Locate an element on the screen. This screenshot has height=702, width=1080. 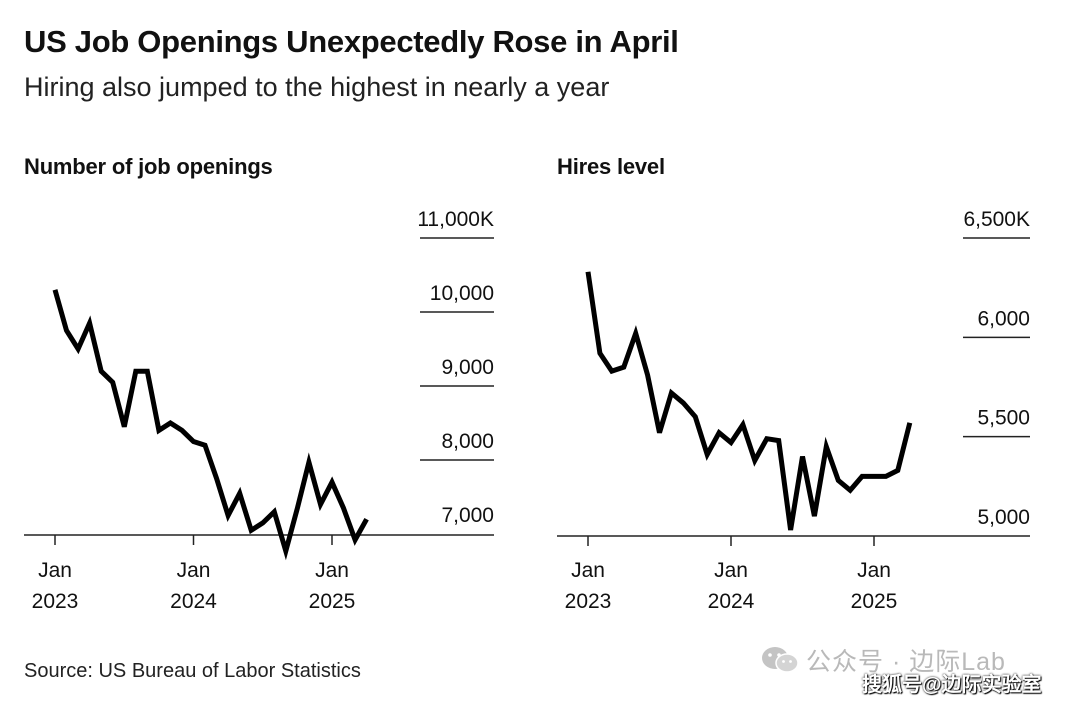
hires-x-tick-year: 2024 is located at coordinates (731, 601).